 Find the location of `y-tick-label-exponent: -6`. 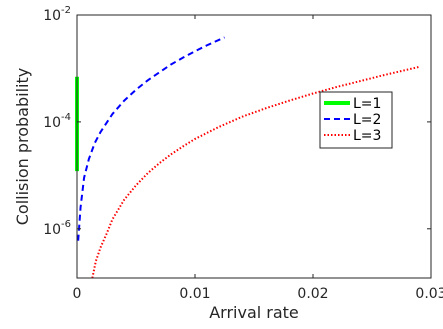

y-tick-label-exponent: -6 is located at coordinates (66, 224).